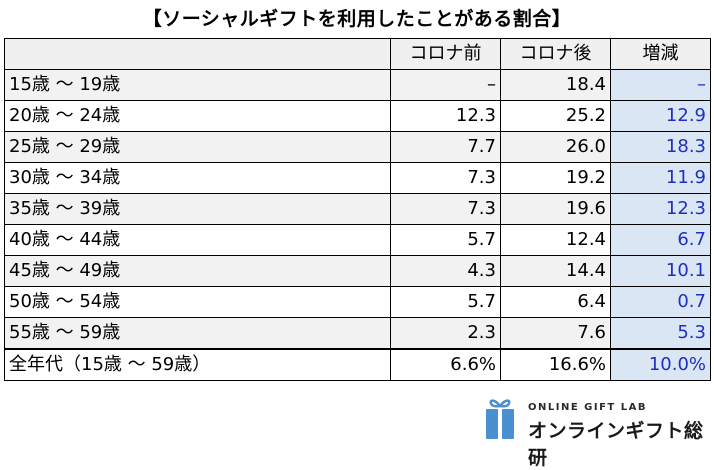 Image resolution: width=714 pixels, height=470 pixels. I want to click on after-value: 19.6, so click(555, 209).